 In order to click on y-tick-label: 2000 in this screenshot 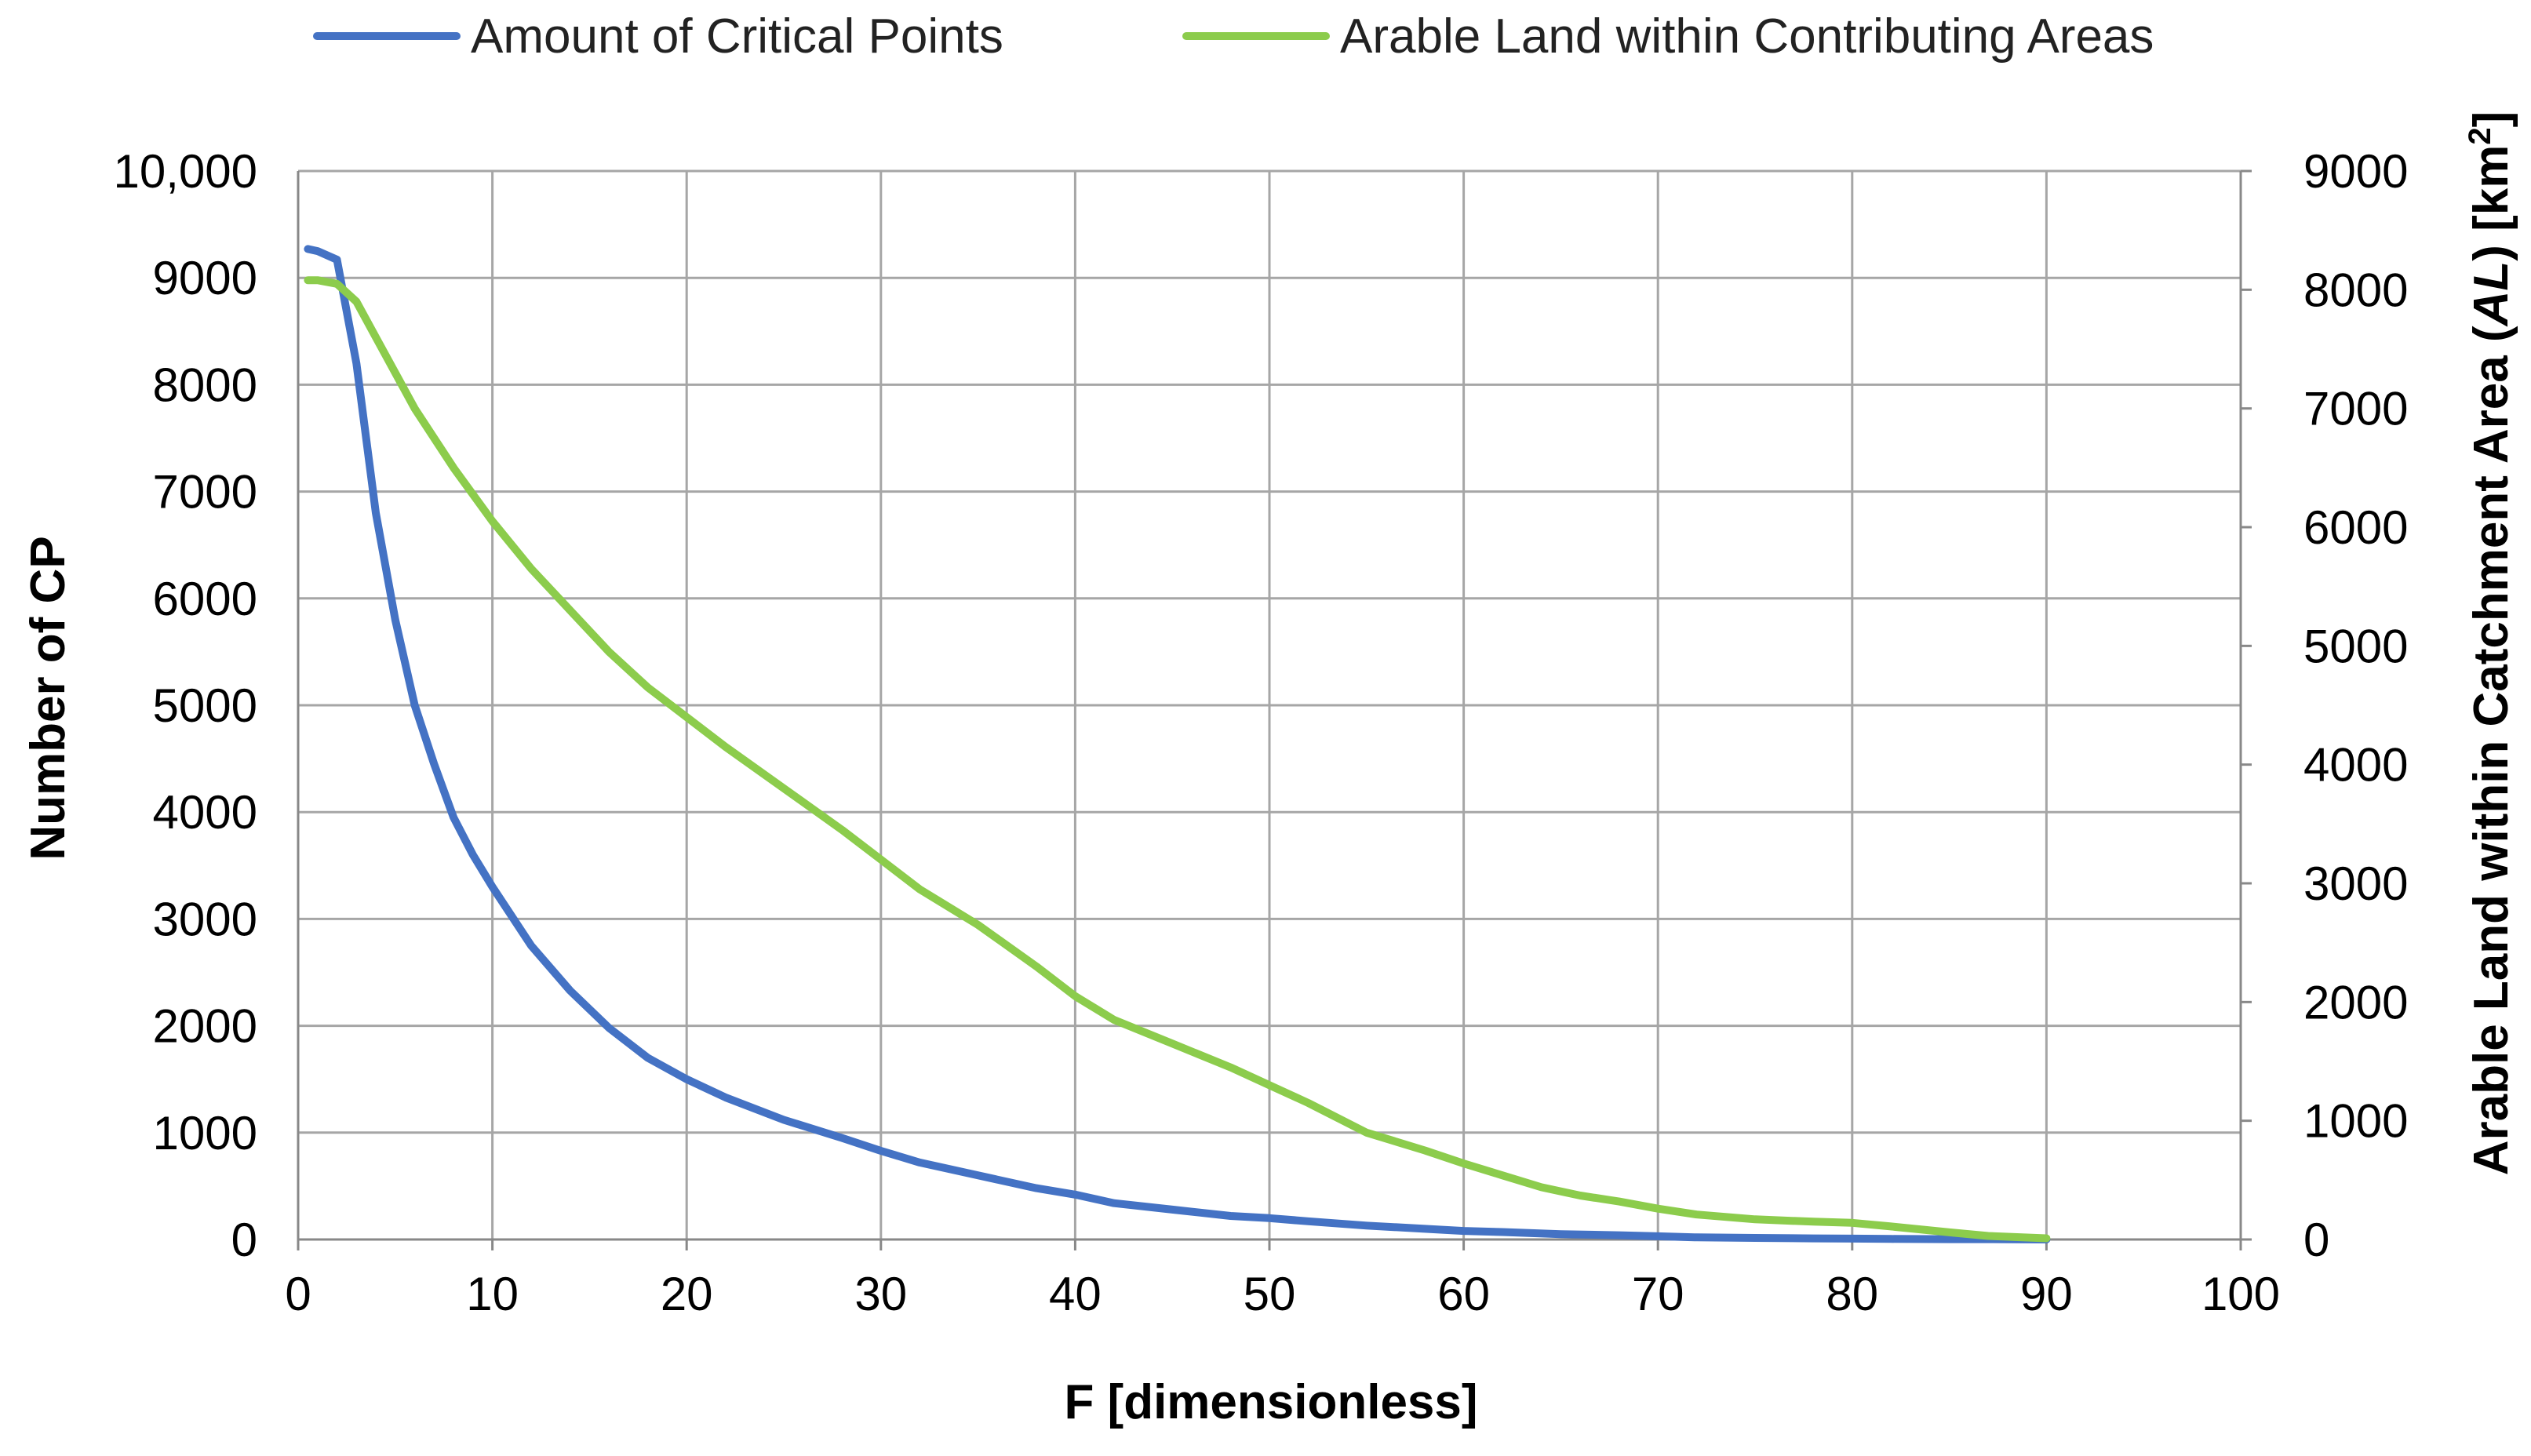, I will do `click(205, 1026)`.